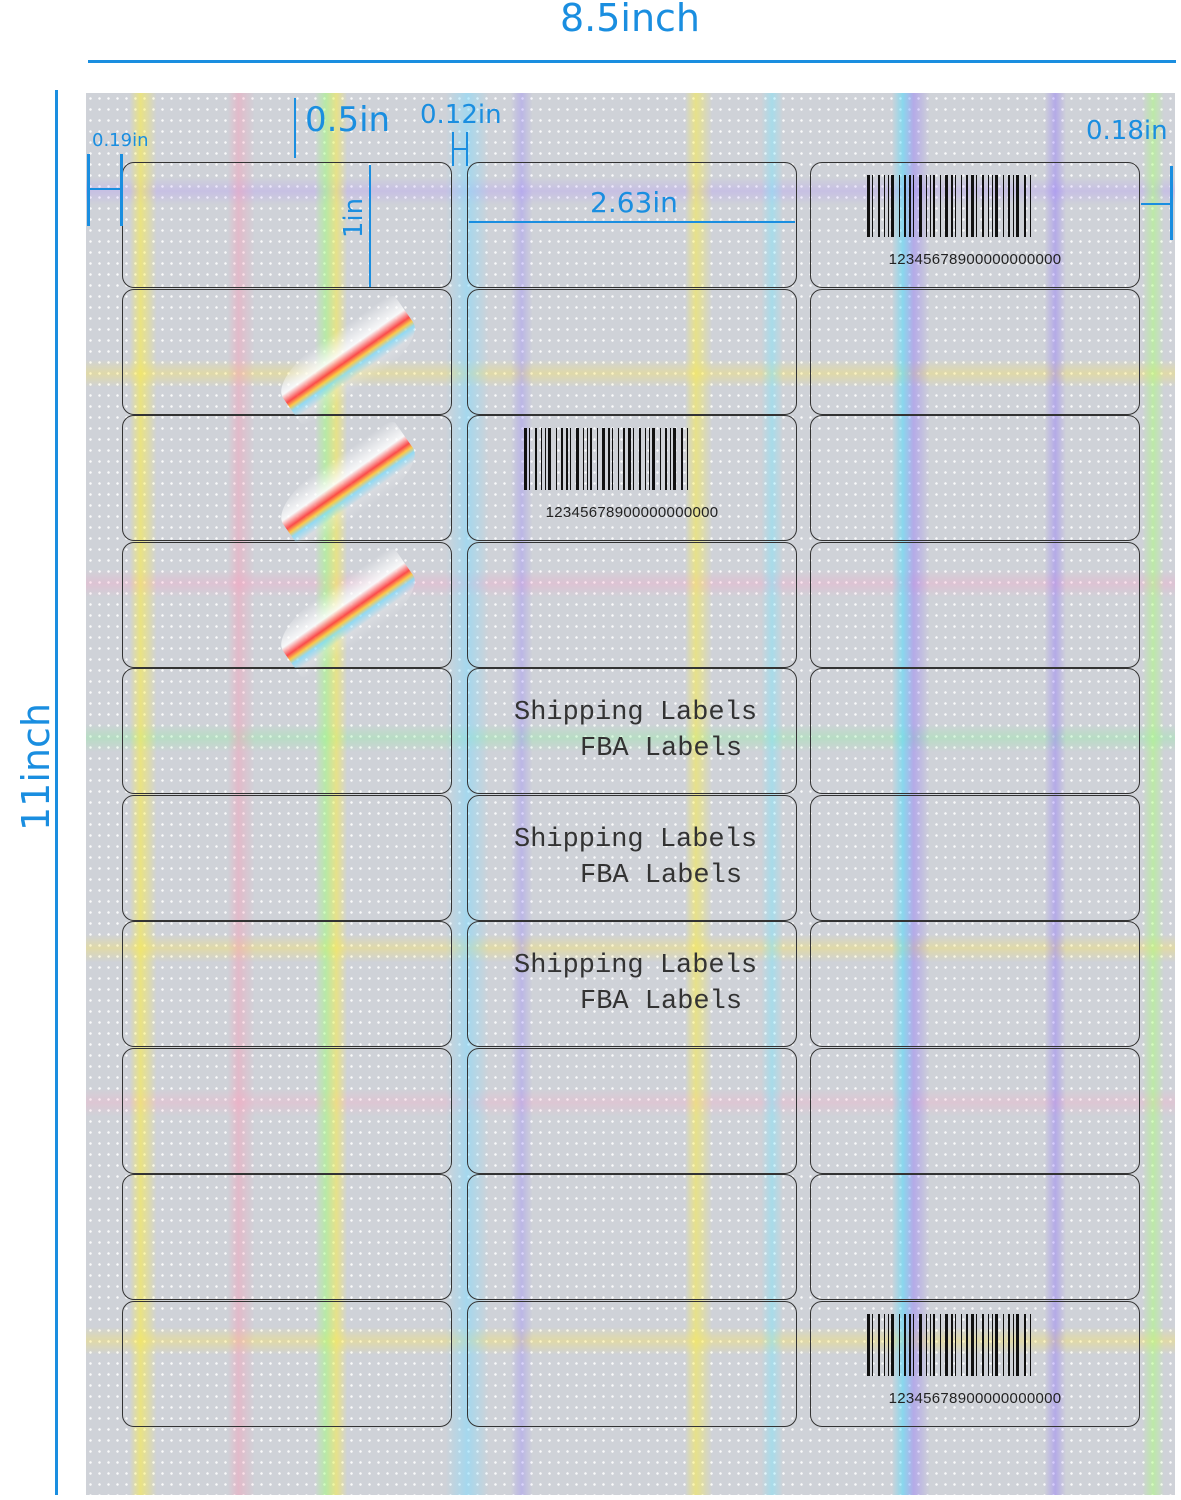  I want to click on label-width-label: 2.63in, so click(634, 202).